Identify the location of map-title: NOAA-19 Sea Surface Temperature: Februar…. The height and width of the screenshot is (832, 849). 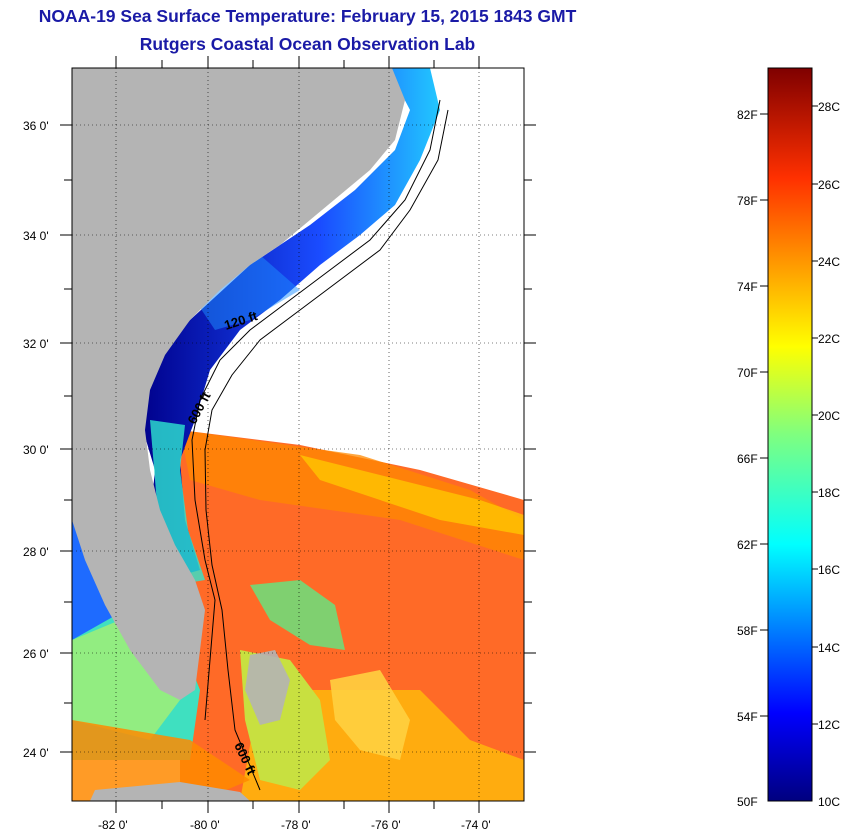
(307, 16).